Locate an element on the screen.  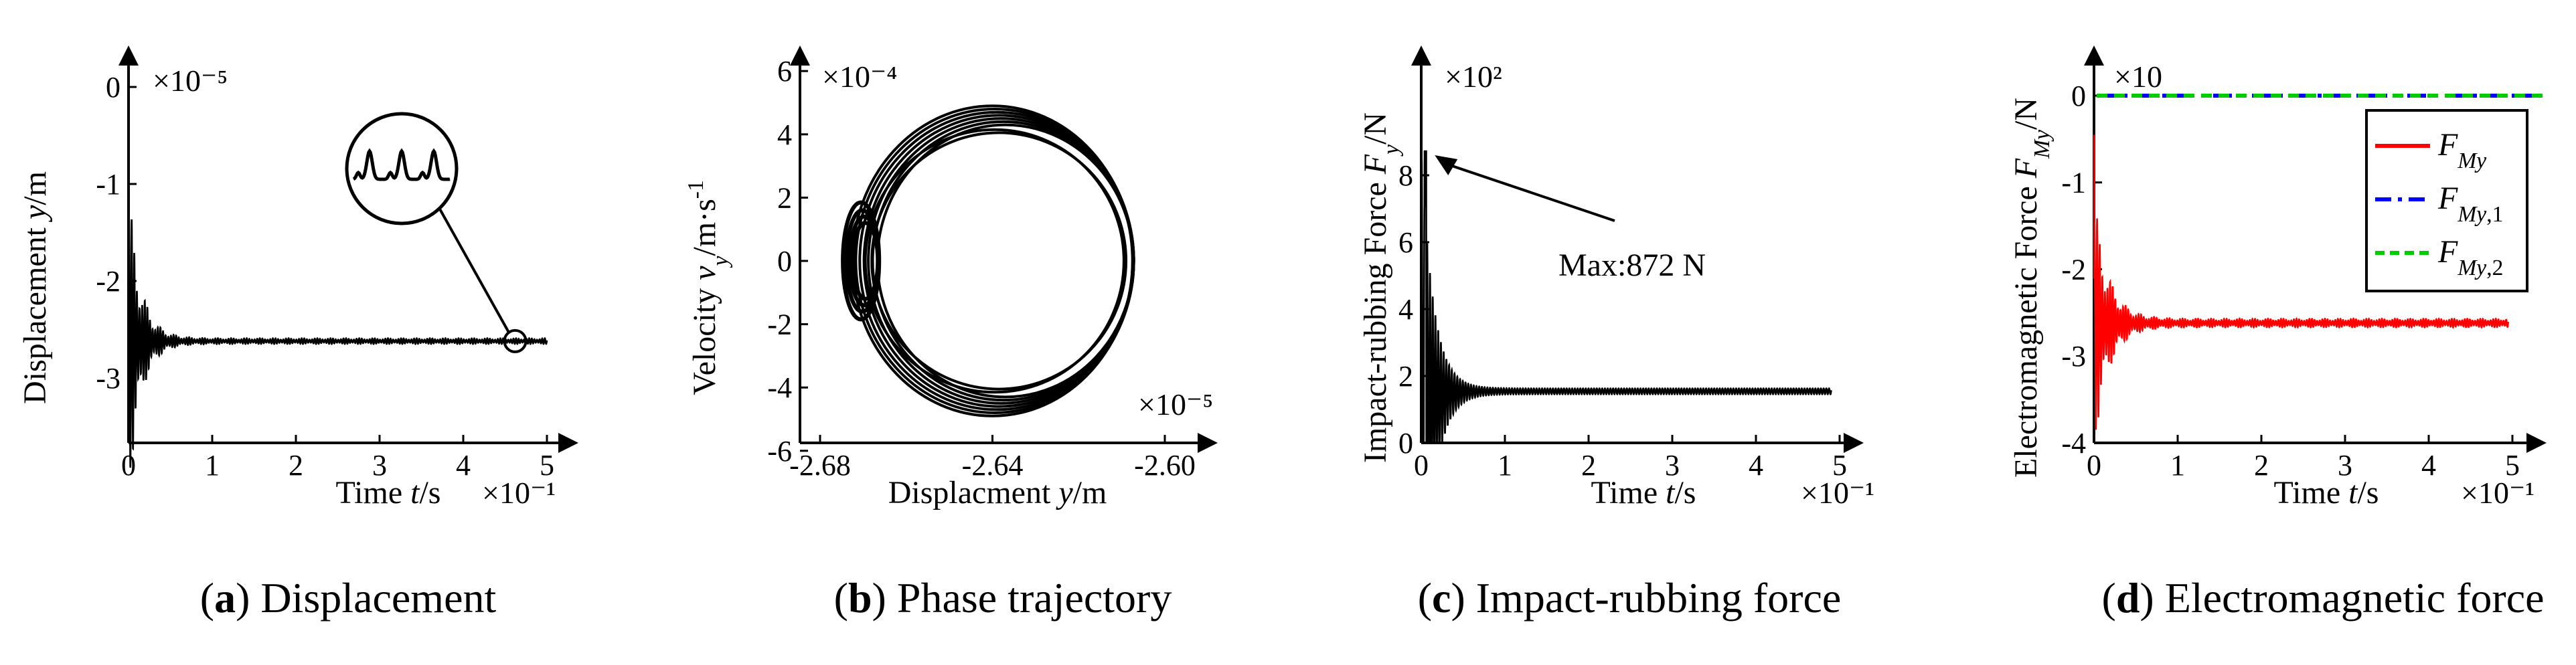
subfigure-caption: (a) Displacement is located at coordinates (349, 598).